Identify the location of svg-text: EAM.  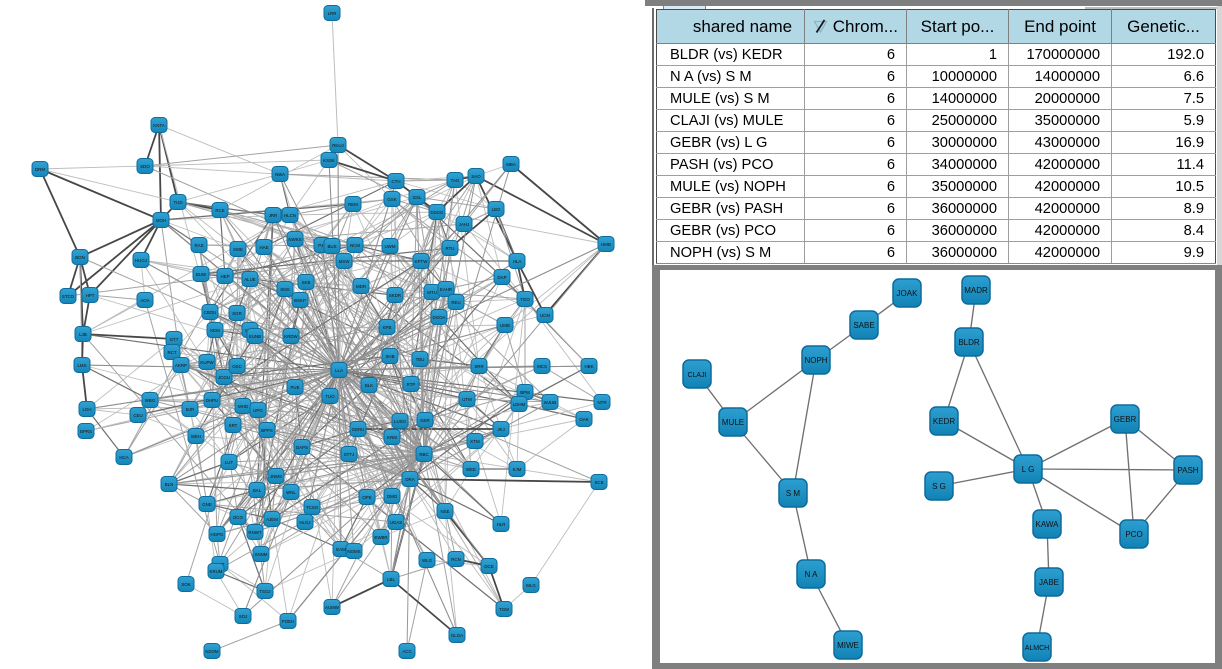
(341, 549).